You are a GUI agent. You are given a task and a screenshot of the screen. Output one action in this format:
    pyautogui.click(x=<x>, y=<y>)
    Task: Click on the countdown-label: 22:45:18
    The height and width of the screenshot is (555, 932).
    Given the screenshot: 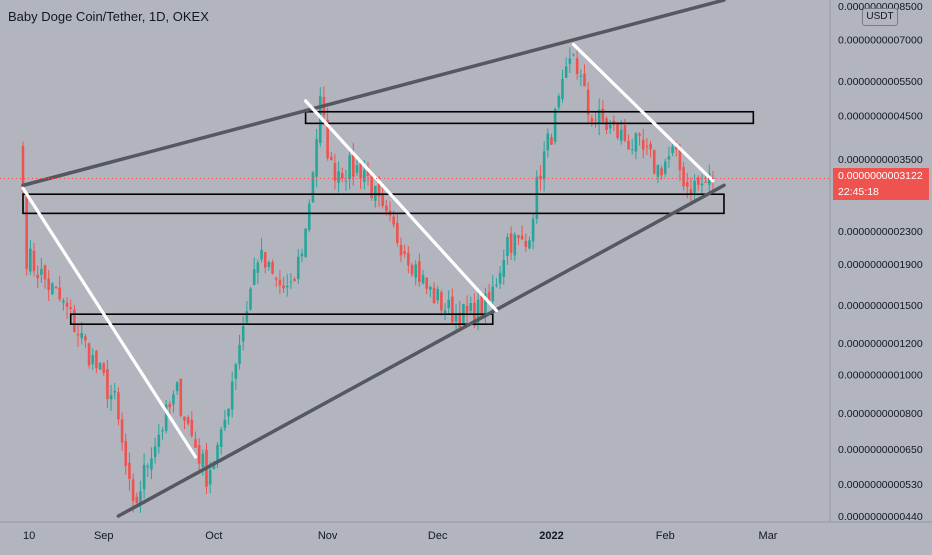 What is the action you would take?
    pyautogui.click(x=858, y=192)
    